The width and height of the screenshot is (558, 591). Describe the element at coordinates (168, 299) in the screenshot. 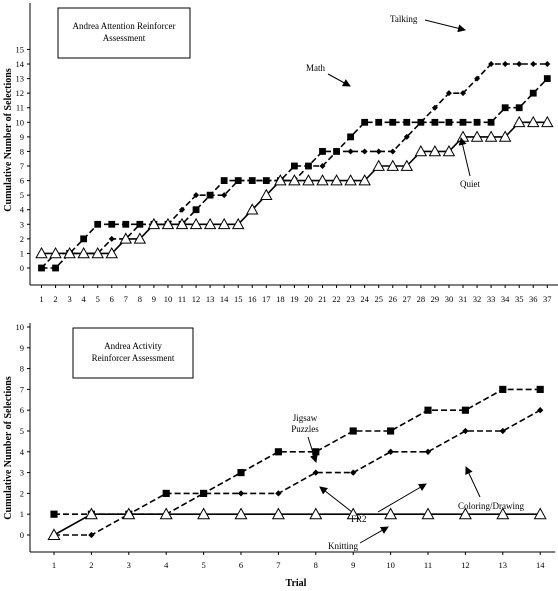

I see `attention-x-tick-label: 10` at that location.